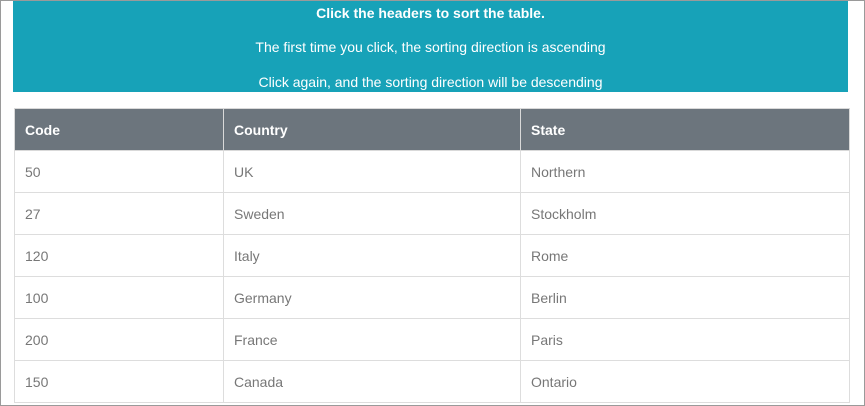  I want to click on cell-country: Sweden, so click(372, 213).